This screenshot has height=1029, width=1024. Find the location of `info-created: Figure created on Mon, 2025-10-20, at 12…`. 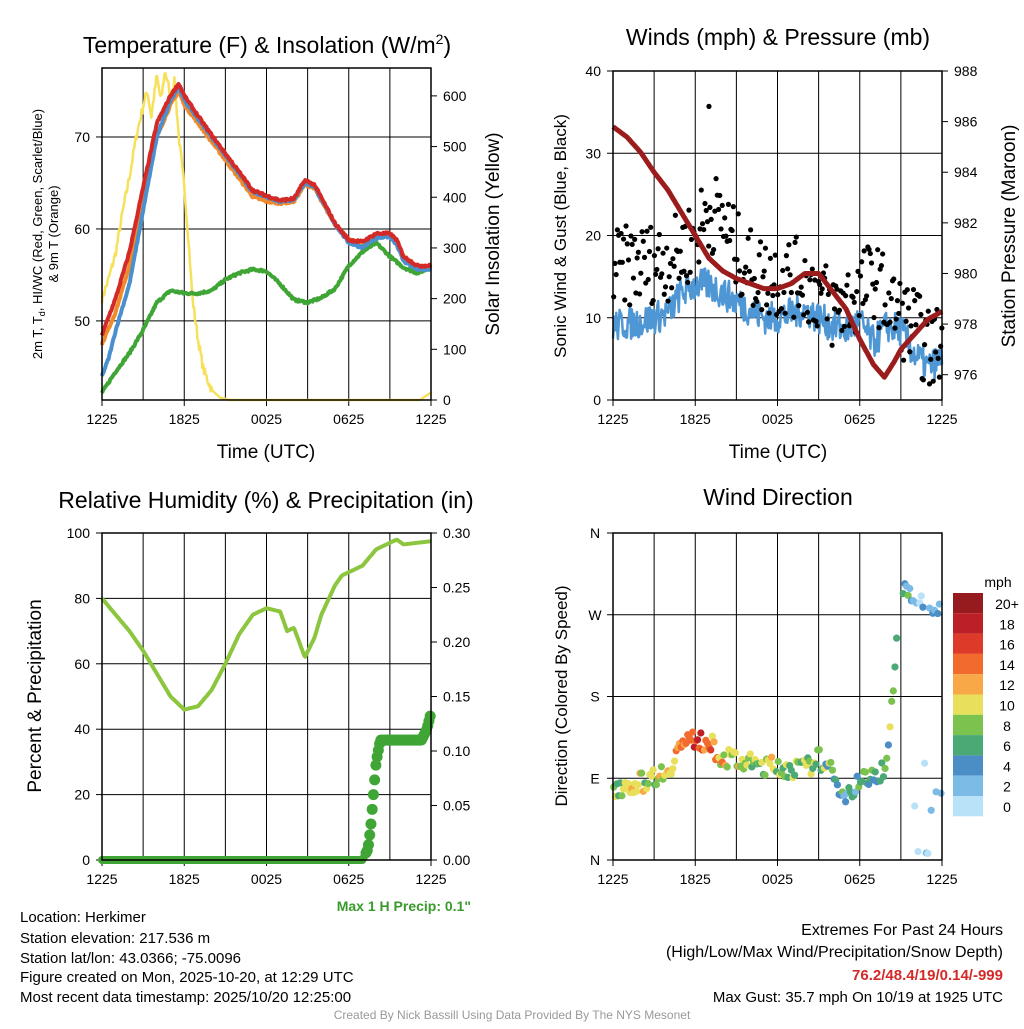

info-created: Figure created on Mon, 2025-10-20, at 12… is located at coordinates (187, 977).